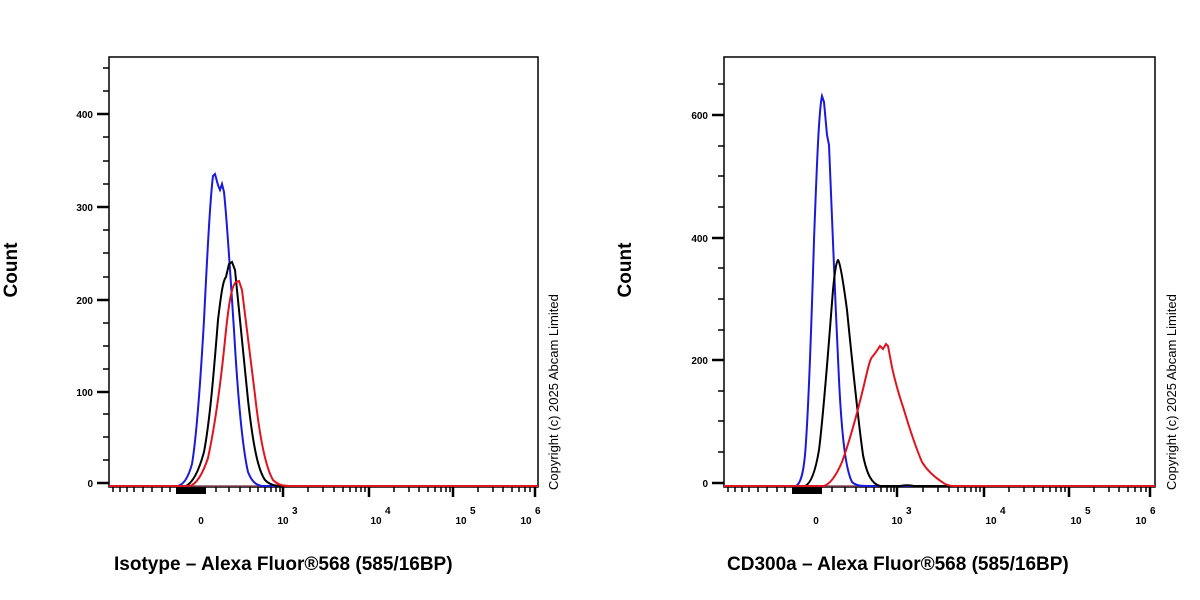  What do you see at coordinates (84, 393) in the screenshot?
I see `y-tick-label: 100` at bounding box center [84, 393].